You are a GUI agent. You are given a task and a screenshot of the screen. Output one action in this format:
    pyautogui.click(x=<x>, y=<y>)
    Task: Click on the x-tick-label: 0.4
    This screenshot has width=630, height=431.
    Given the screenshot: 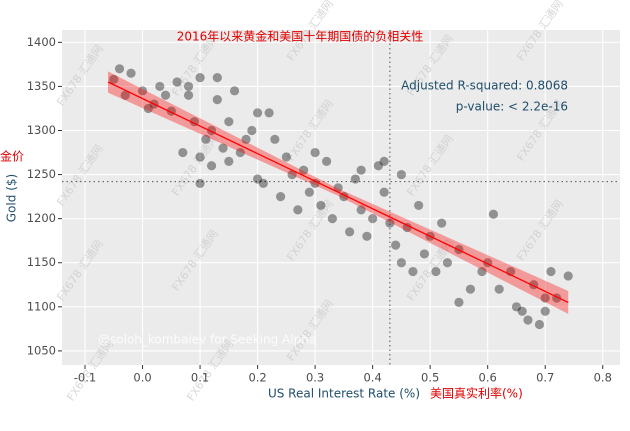 What is the action you would take?
    pyautogui.click(x=372, y=378)
    